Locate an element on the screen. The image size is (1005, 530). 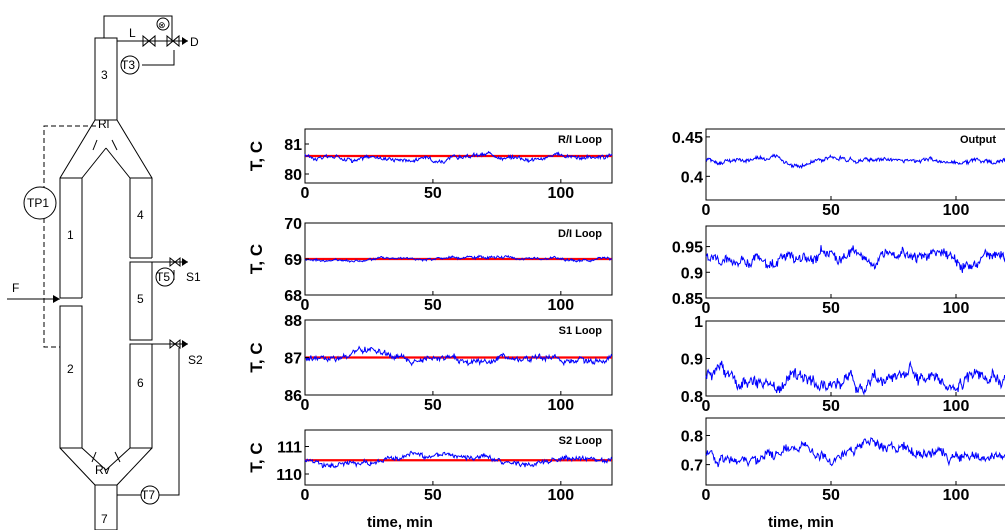
label-T3: T3 is located at coordinates (128, 65).